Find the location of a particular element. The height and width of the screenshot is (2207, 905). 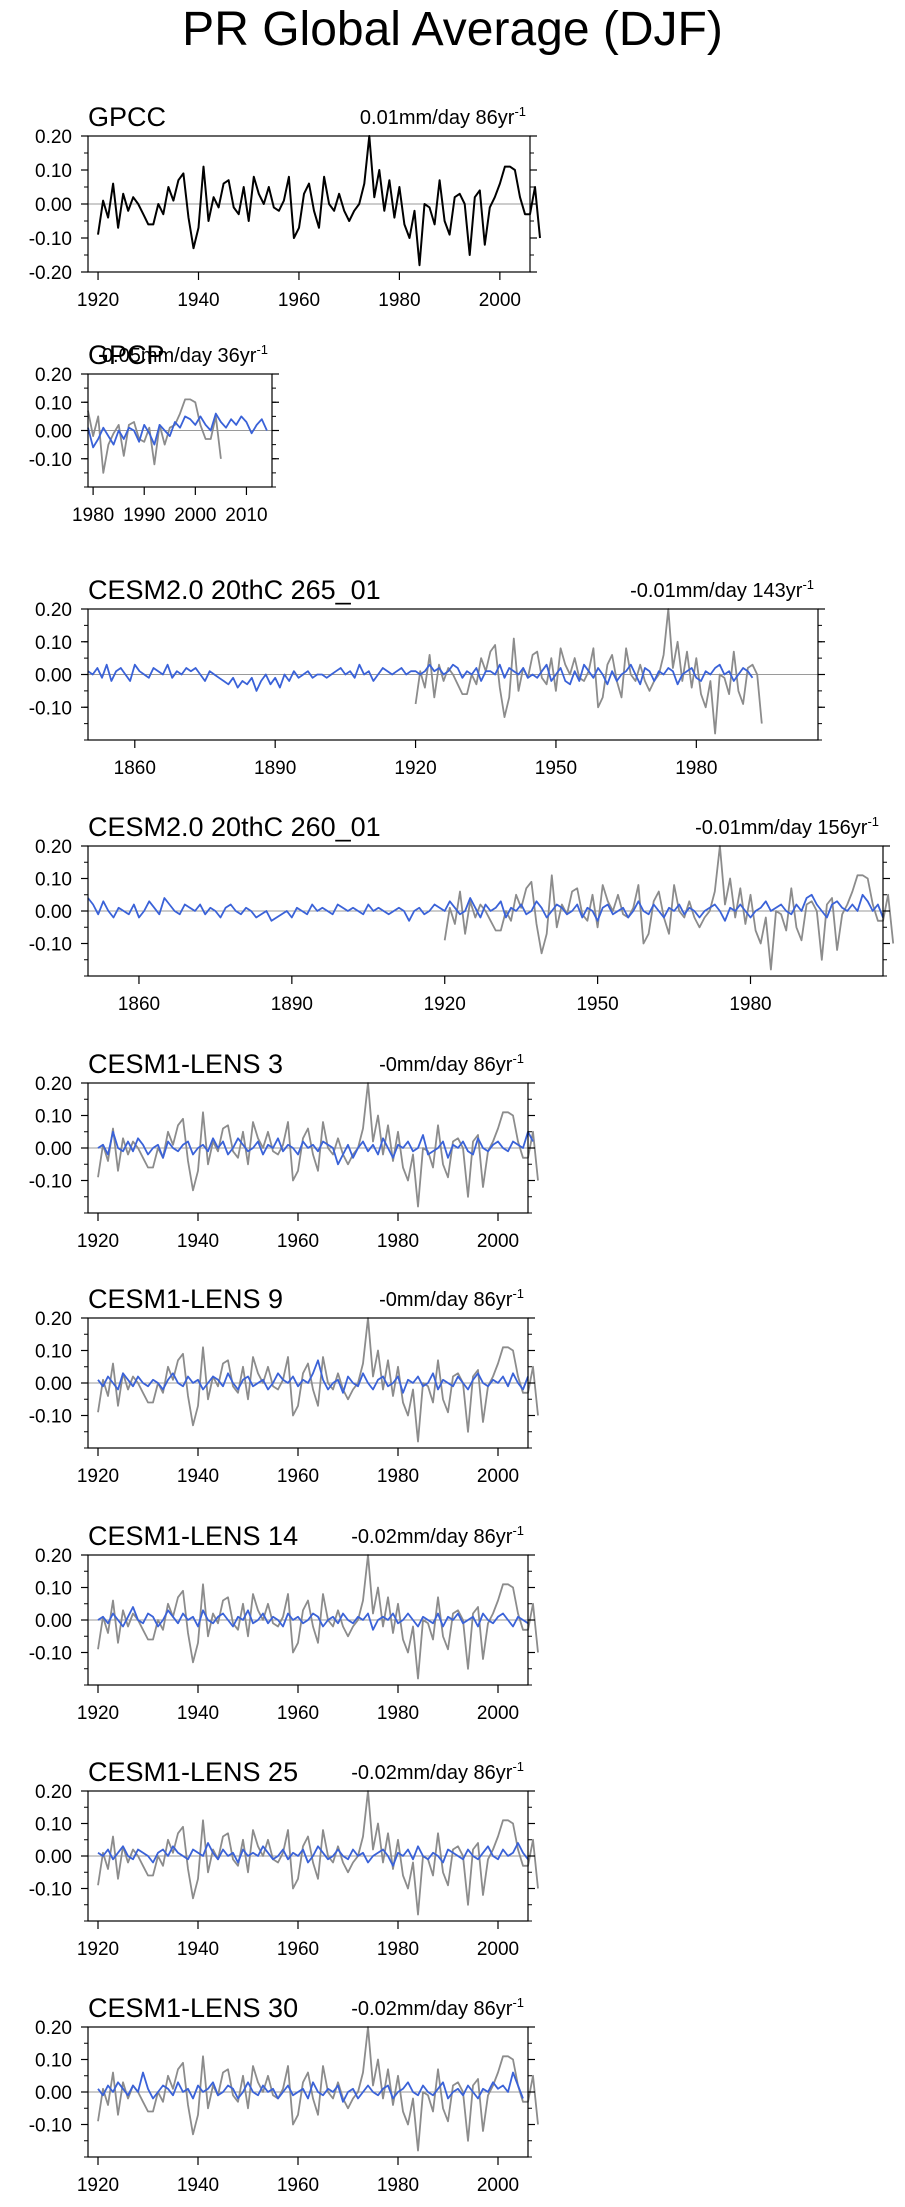

x-tick-label: 2010 is located at coordinates (246, 515).